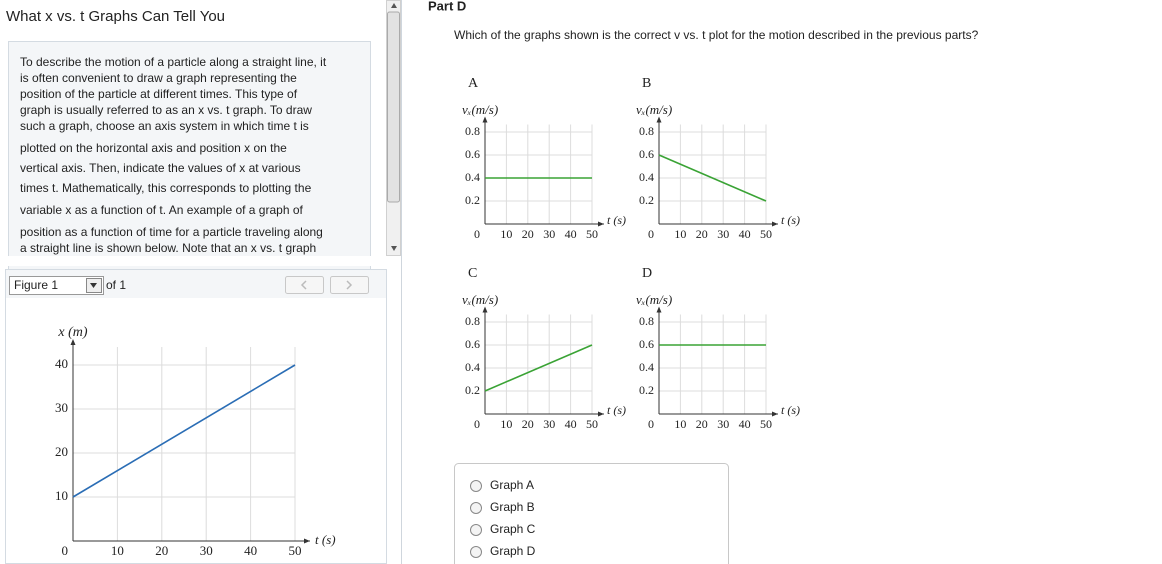 This screenshot has width=1162, height=564. Describe the element at coordinates (189, 156) in the screenshot. I see `text-box` at that location.